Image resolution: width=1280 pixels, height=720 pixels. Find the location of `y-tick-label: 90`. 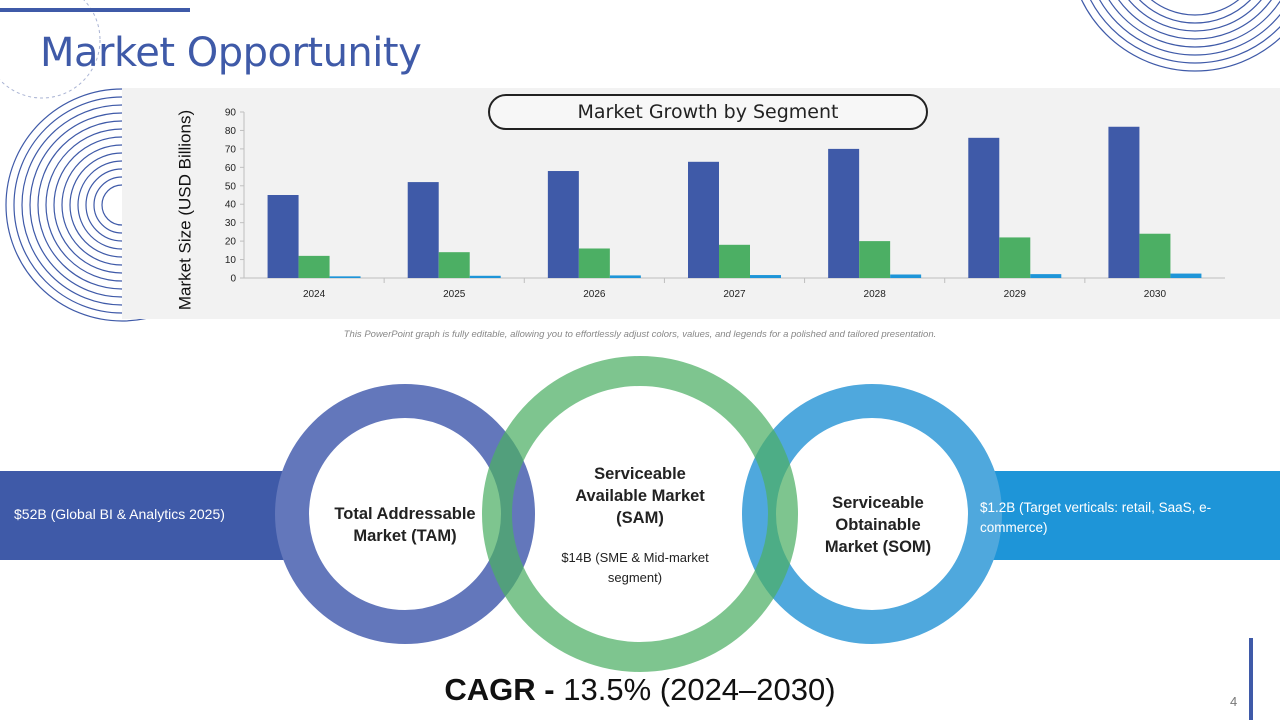

y-tick-label: 90 is located at coordinates (231, 113).